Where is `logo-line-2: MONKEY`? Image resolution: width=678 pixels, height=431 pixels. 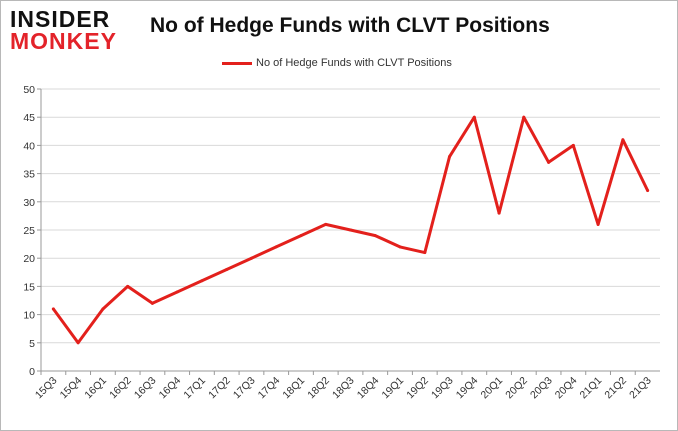 logo-line-2: MONKEY is located at coordinates (63, 41).